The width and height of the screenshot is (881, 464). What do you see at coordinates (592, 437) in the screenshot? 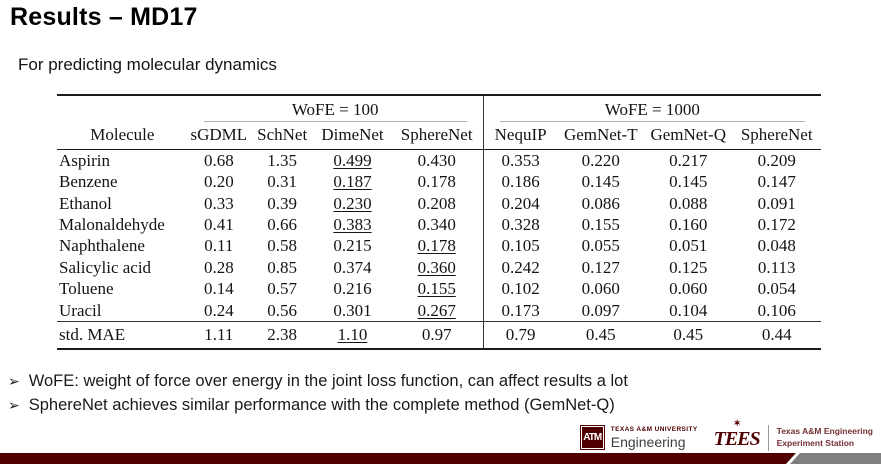
I see `tamu-seal-icon: ATM` at bounding box center [592, 437].